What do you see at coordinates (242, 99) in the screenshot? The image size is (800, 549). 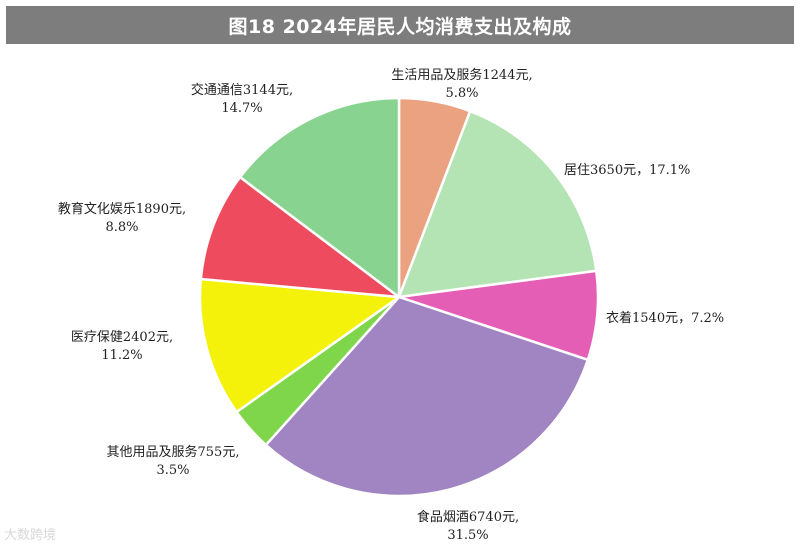 I see `slice-label-8: 交通通信3144元, 14.7%` at bounding box center [242, 99].